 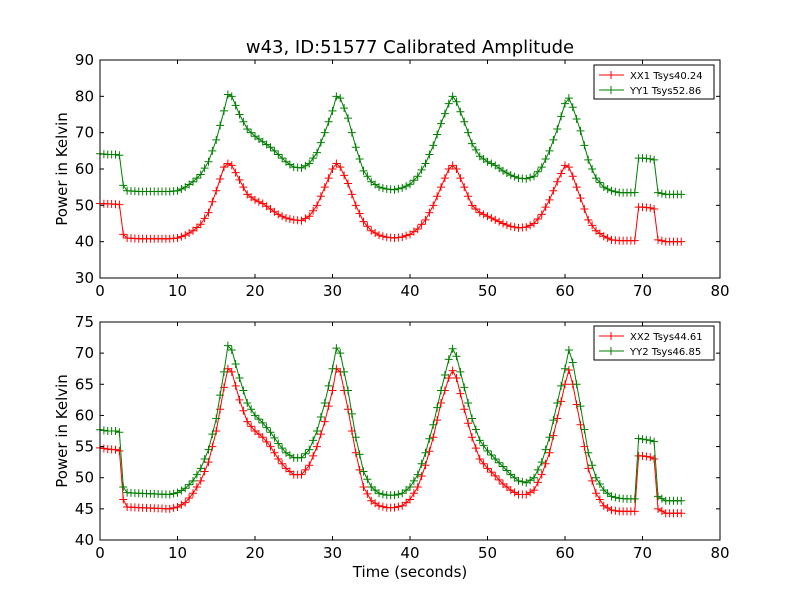 I want to click on bottom-x-tick-label: 80, so click(x=719, y=553).